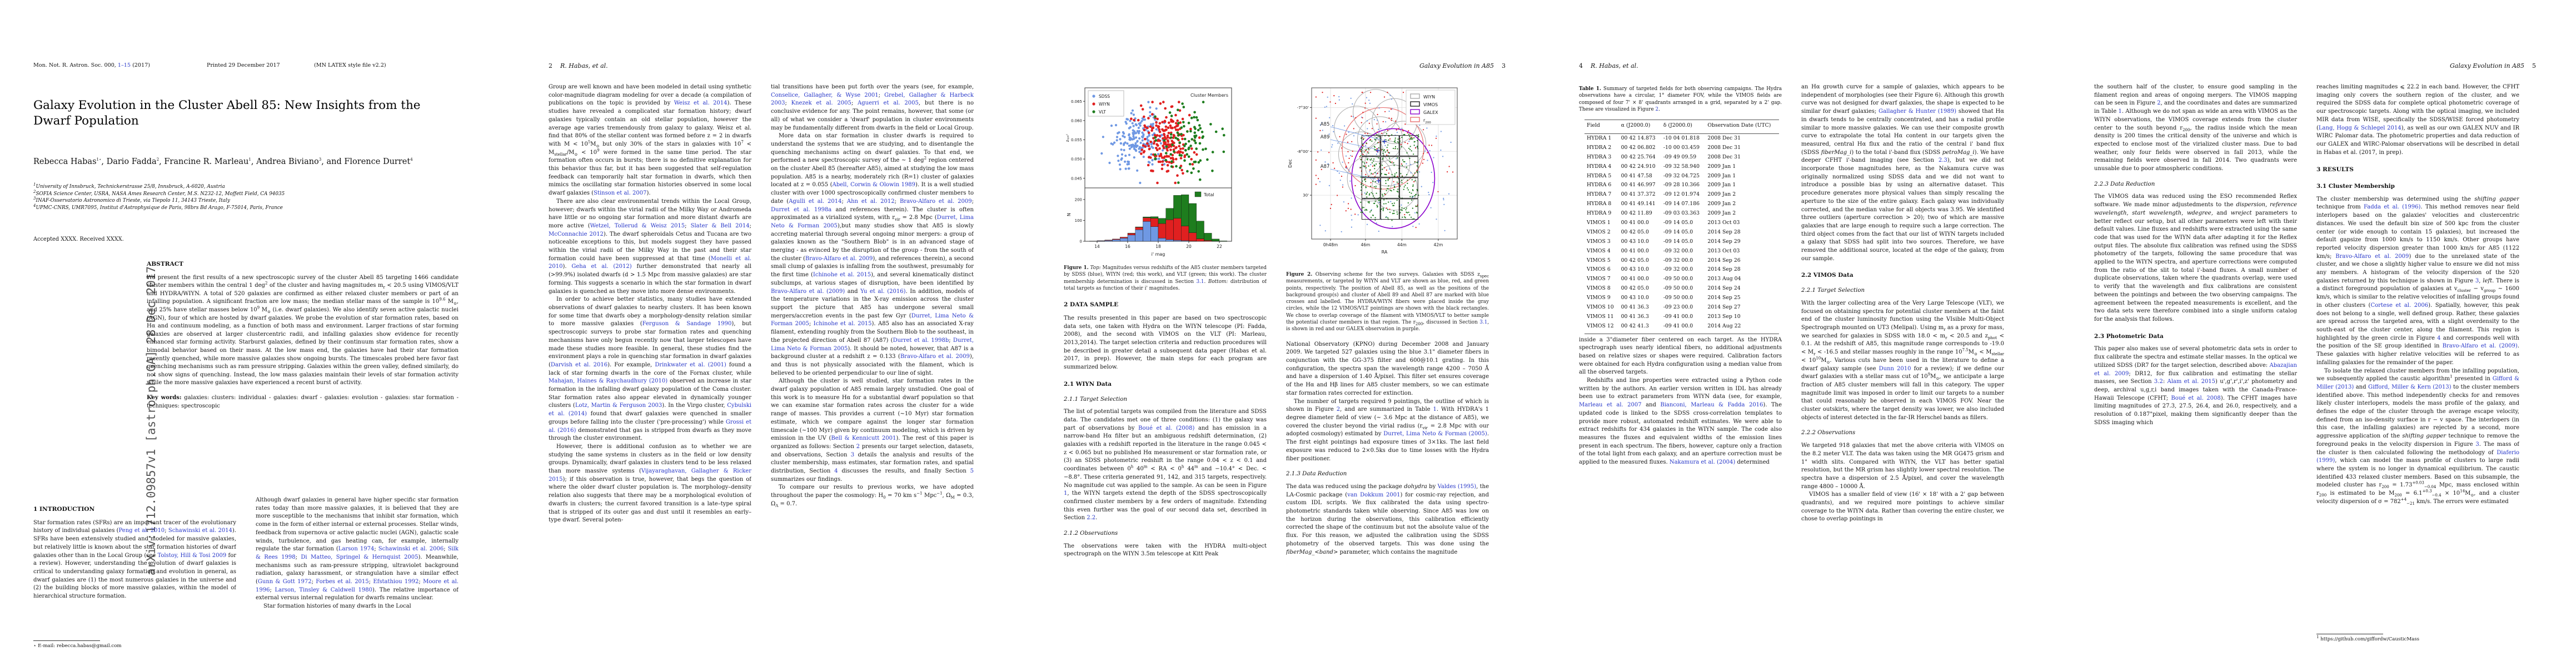  Describe the element at coordinates (1602, 279) in the screenshot. I see `table-cell: VIMOS 7` at that location.